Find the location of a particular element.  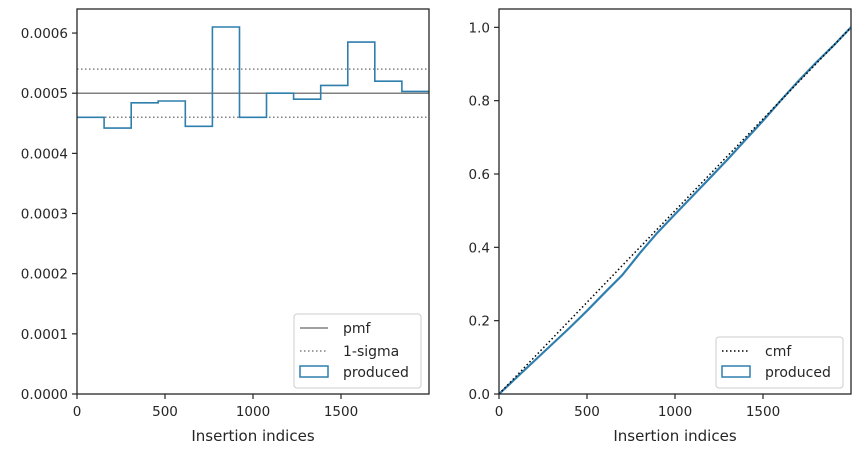

left-plot-area is located at coordinates (253, 77).